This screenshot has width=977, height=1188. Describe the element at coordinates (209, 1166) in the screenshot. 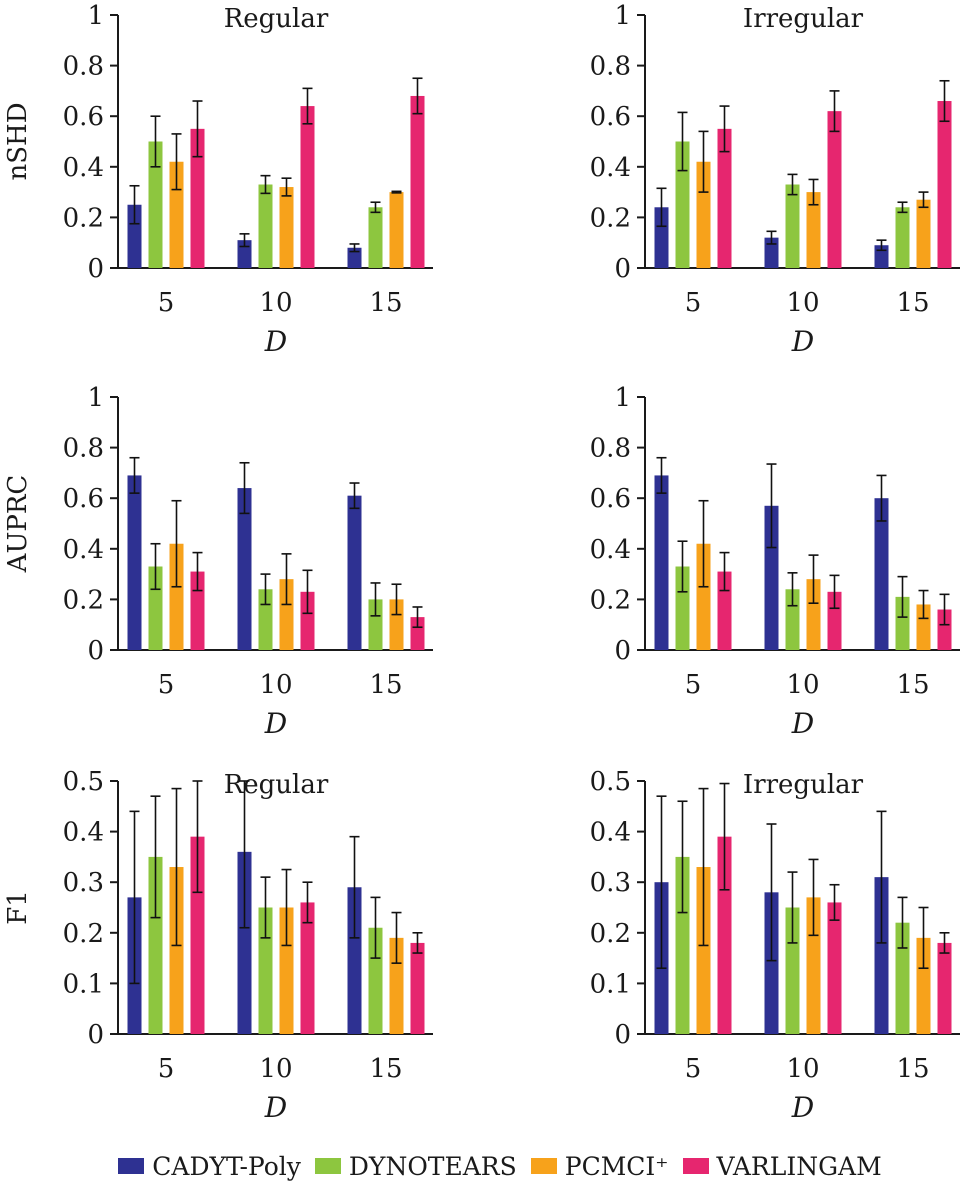

I see `legend-item-cadyt-poly: CADYT-Poly` at that location.